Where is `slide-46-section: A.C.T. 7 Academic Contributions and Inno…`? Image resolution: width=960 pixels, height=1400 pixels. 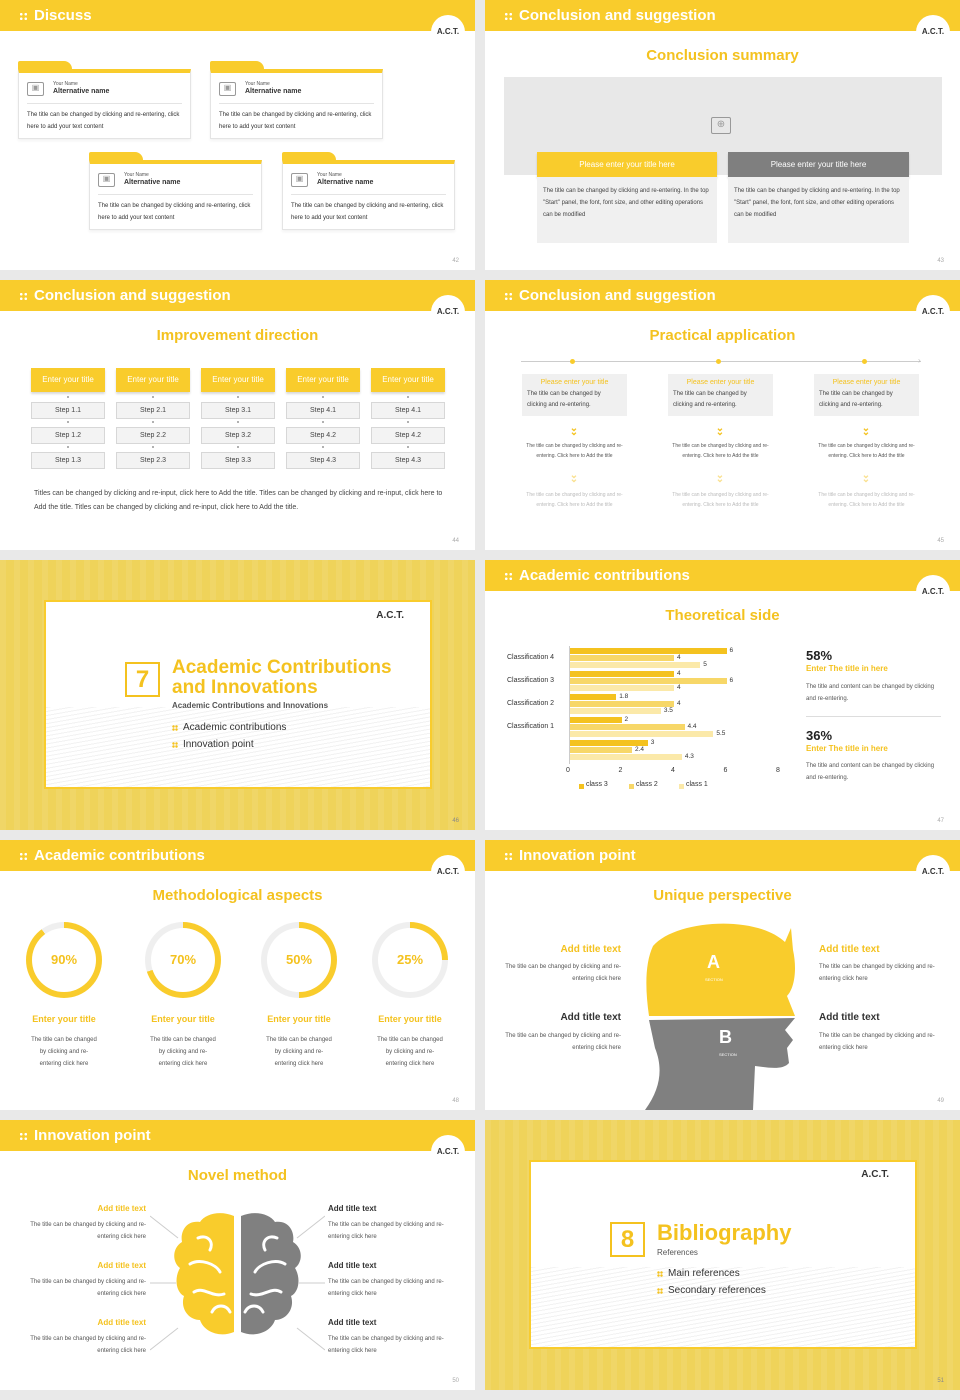
slide-46-section: A.C.T. 7 Academic Contributions and Inno… is located at coordinates (237, 695).